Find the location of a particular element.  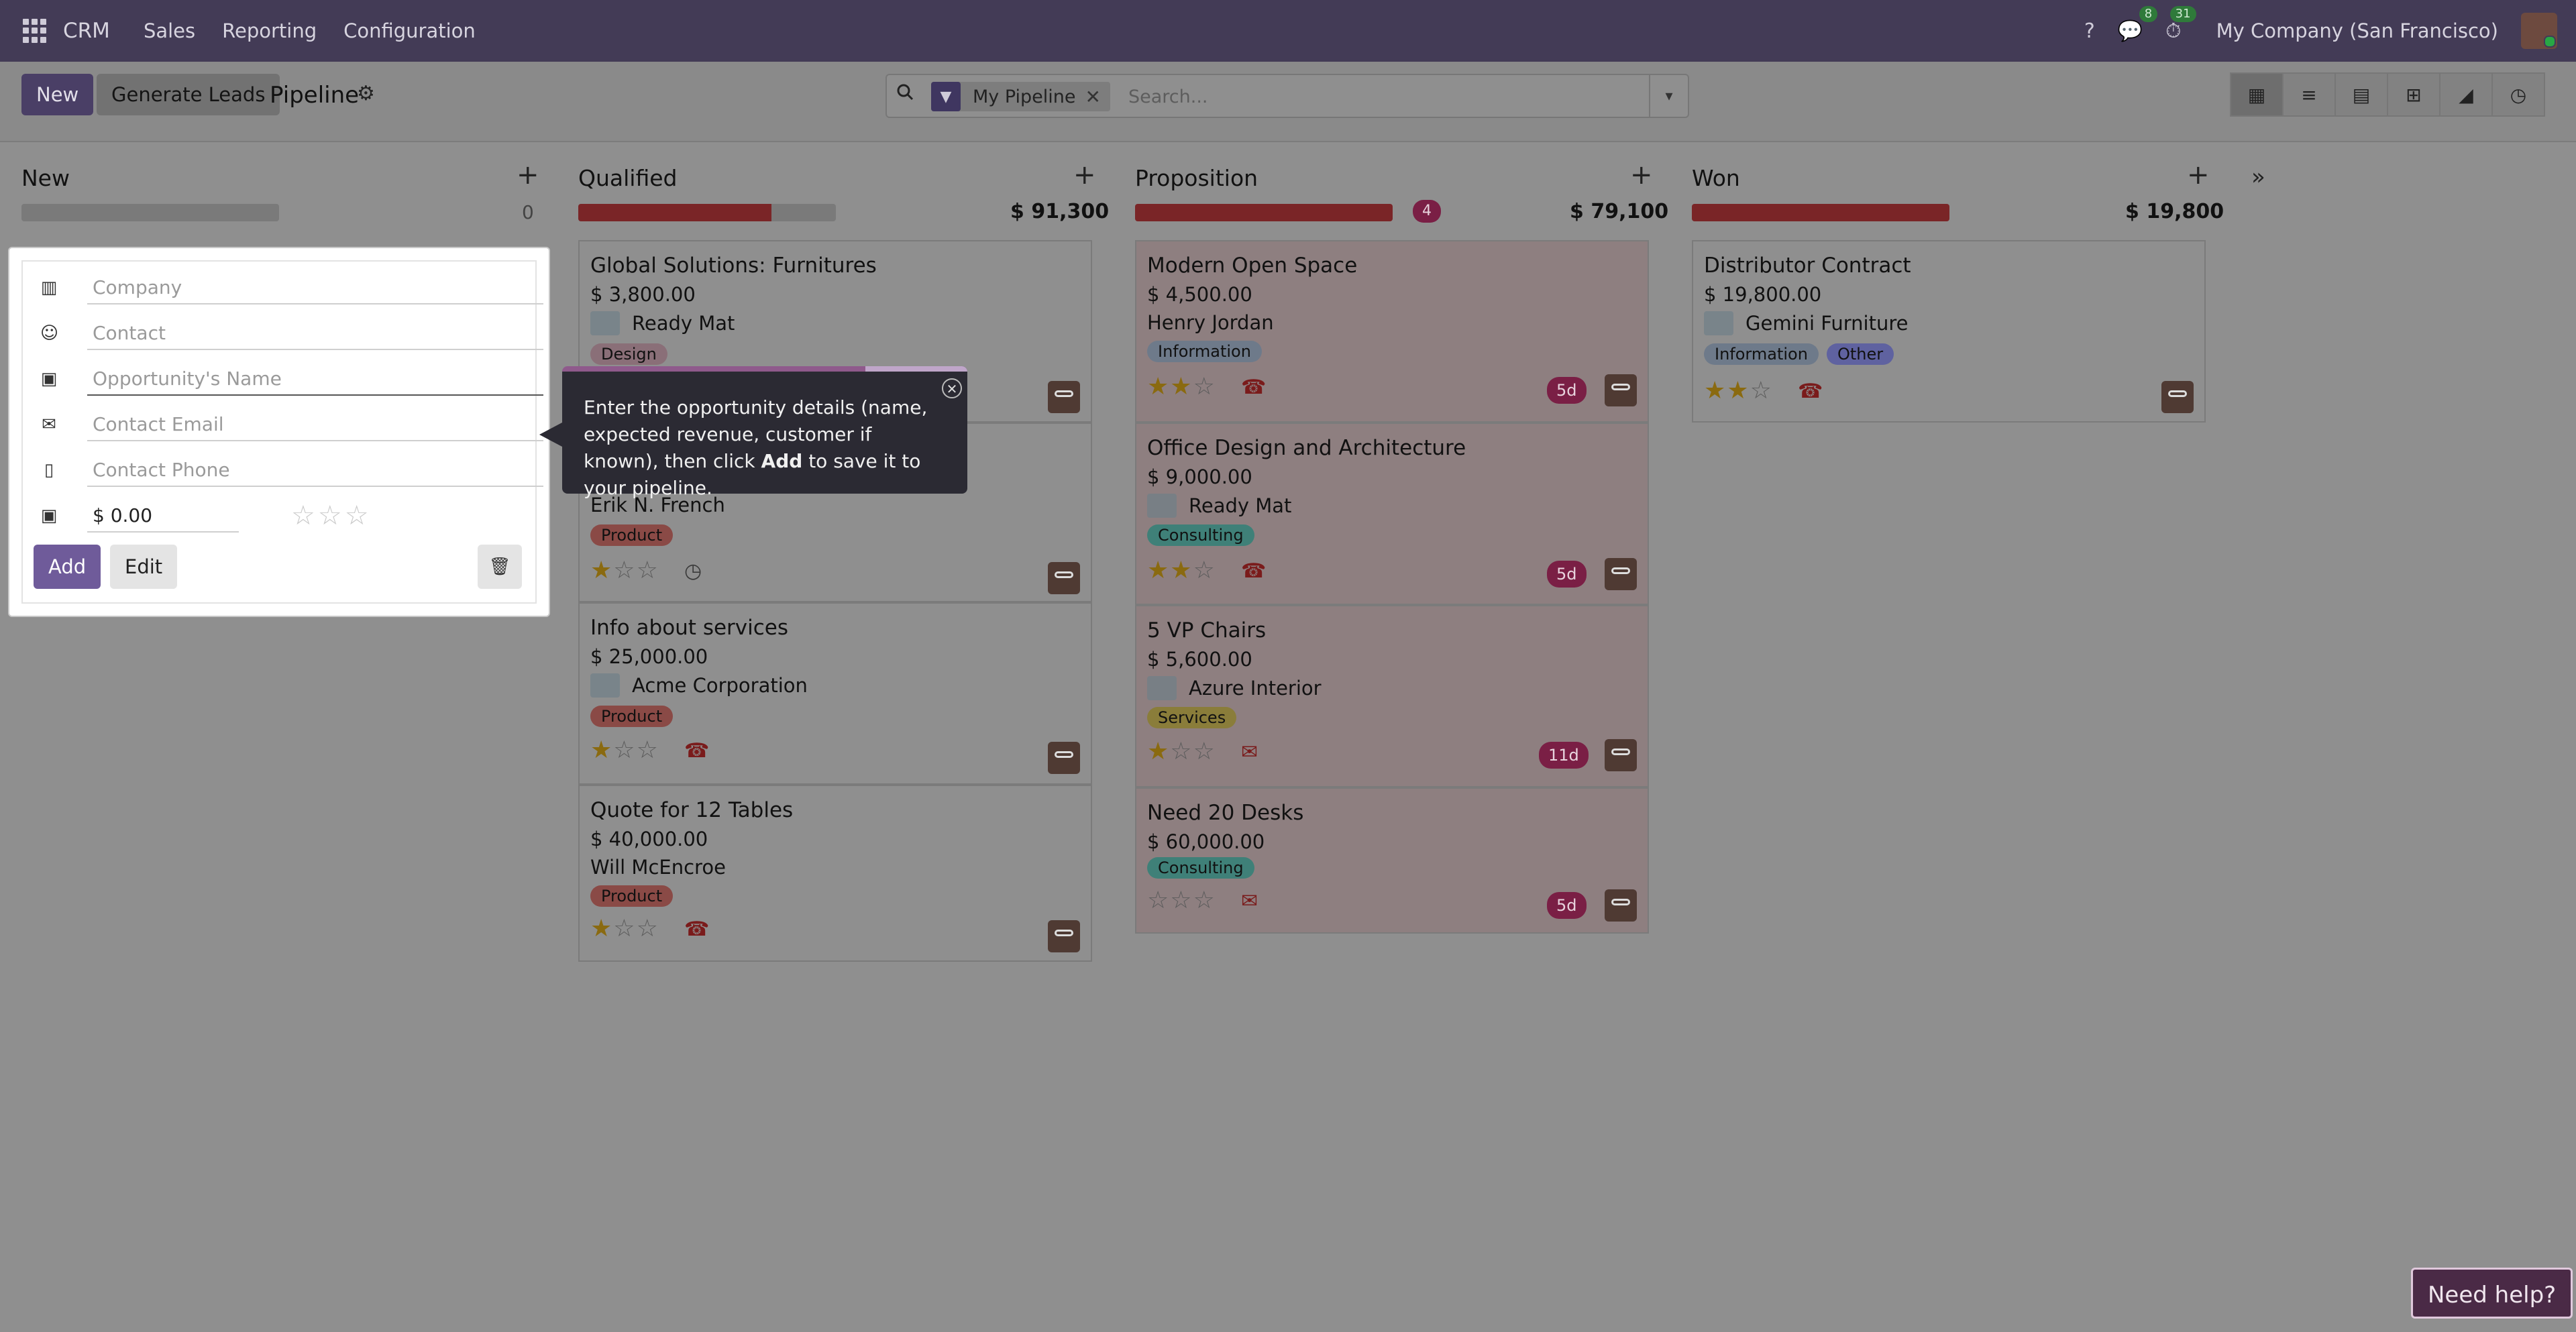

need-help-button: Need help? is located at coordinates (2492, 1293).